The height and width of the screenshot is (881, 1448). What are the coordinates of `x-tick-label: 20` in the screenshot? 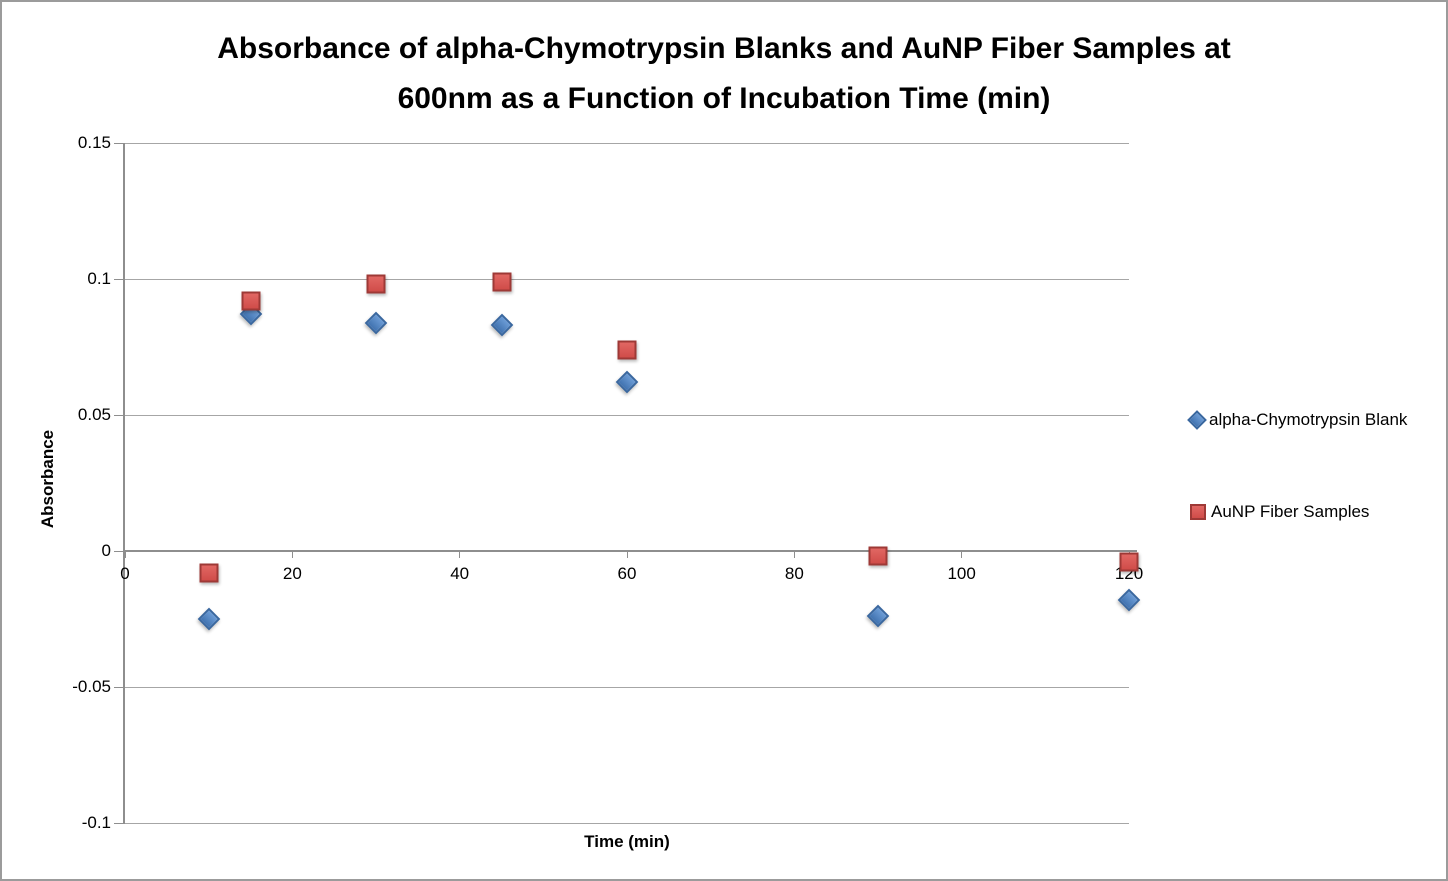 It's located at (292, 573).